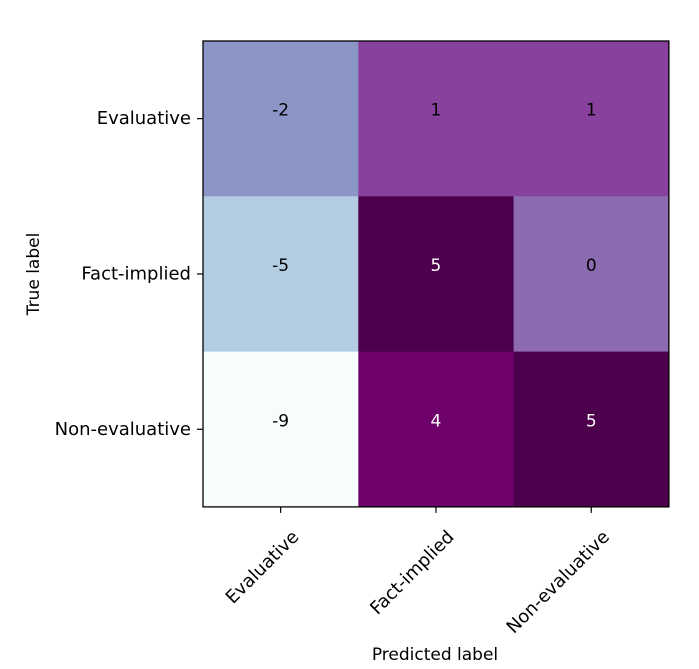 This screenshot has height=669, width=699. Describe the element at coordinates (34, 275) in the screenshot. I see `y-axis-title: True label` at that location.